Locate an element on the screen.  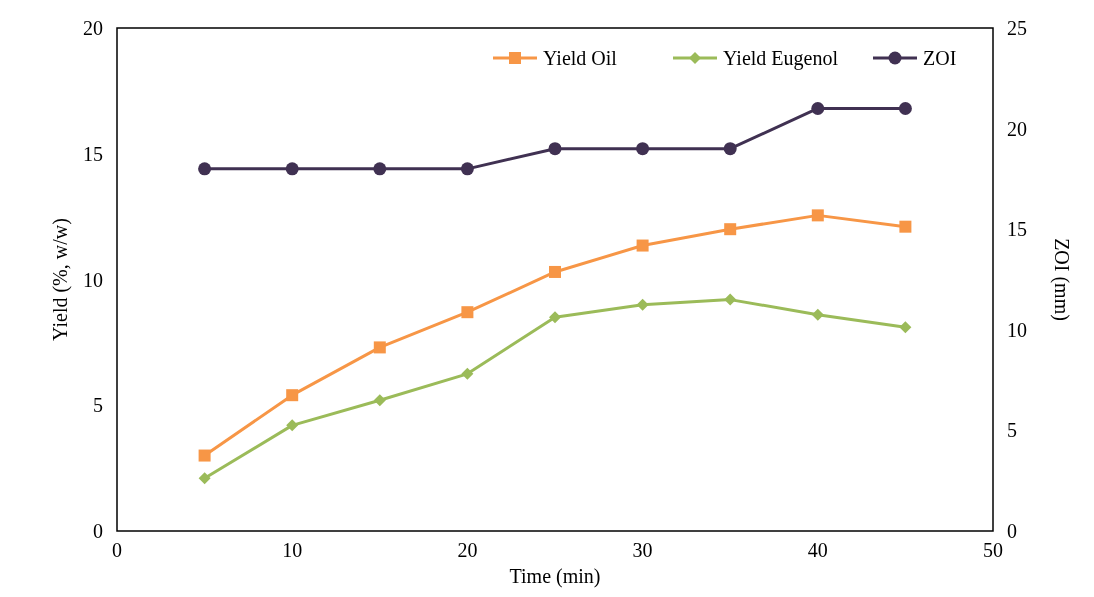
legend-label: Yield Eugenol is located at coordinates (781, 58).